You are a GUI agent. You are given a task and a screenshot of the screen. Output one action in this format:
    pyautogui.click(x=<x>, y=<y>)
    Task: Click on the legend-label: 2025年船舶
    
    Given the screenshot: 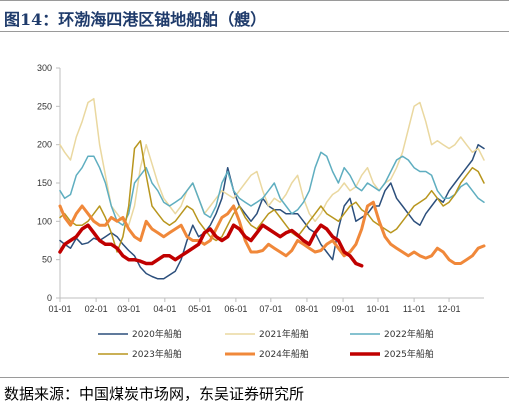 What is the action you would take?
    pyautogui.click(x=409, y=354)
    